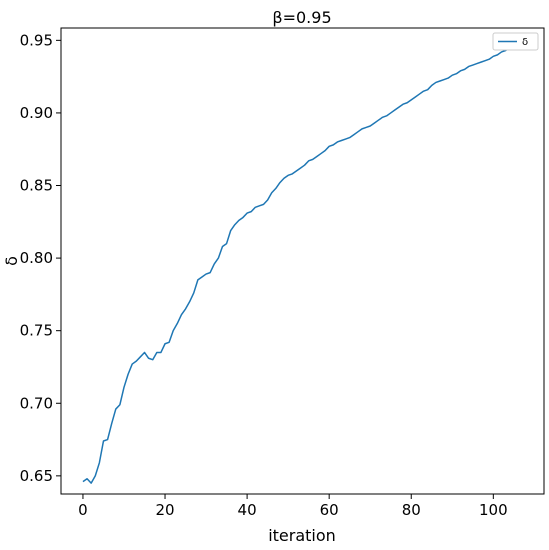 Image resolution: width=549 pixels, height=550 pixels. What do you see at coordinates (11, 261) in the screenshot?
I see `y-axis-label: δ` at bounding box center [11, 261].